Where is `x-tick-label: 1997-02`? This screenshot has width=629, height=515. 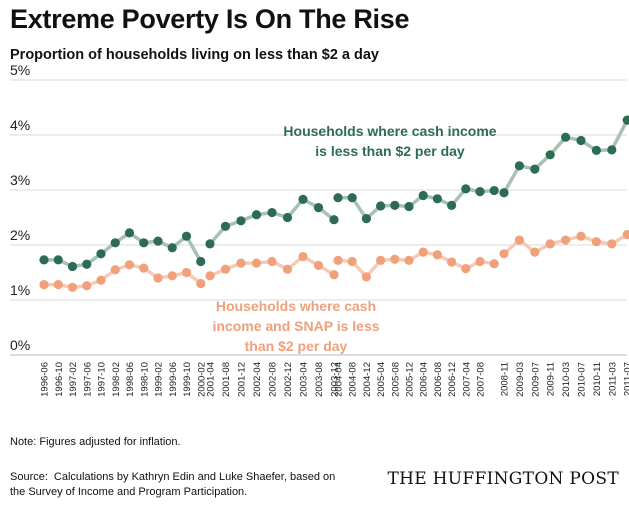 x-tick-label: 1997-02 is located at coordinates (73, 379).